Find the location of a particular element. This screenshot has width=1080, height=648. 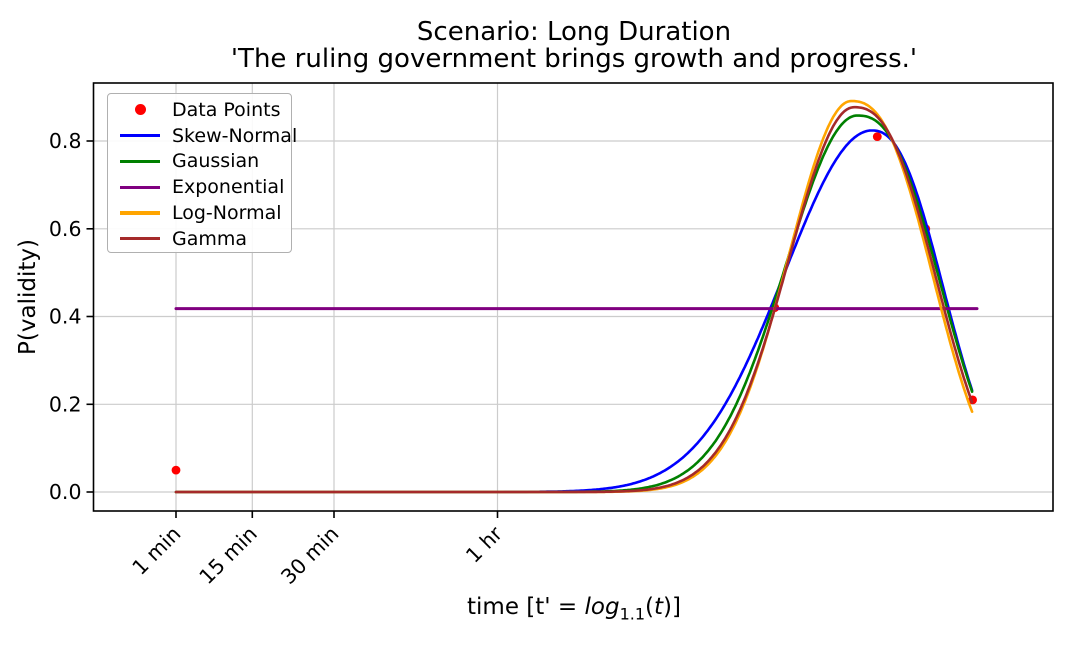

x-tick-label: 15 min is located at coordinates (227, 555).